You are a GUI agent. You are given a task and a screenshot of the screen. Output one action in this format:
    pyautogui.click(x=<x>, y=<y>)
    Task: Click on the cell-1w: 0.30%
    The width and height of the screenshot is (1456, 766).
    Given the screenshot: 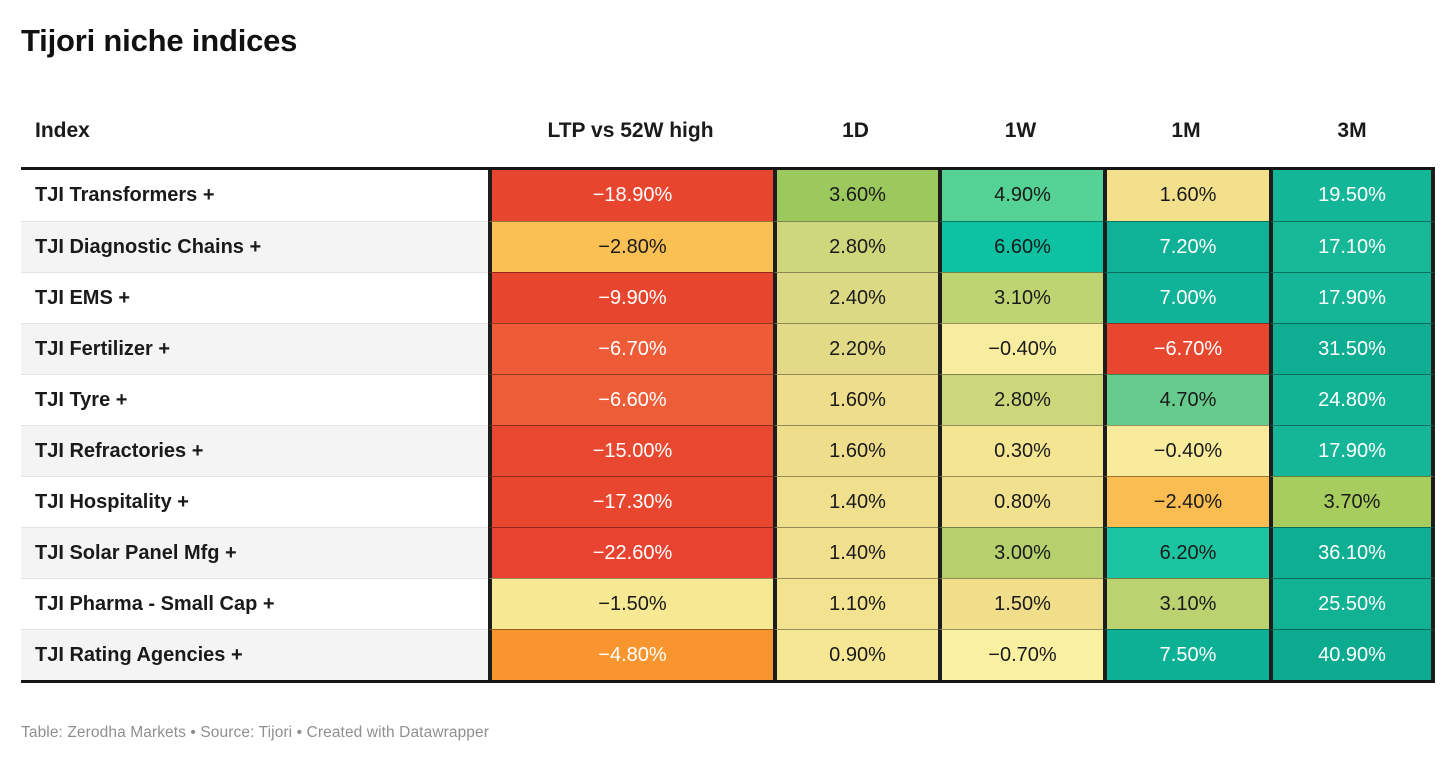 What is the action you would take?
    pyautogui.click(x=1020, y=451)
    